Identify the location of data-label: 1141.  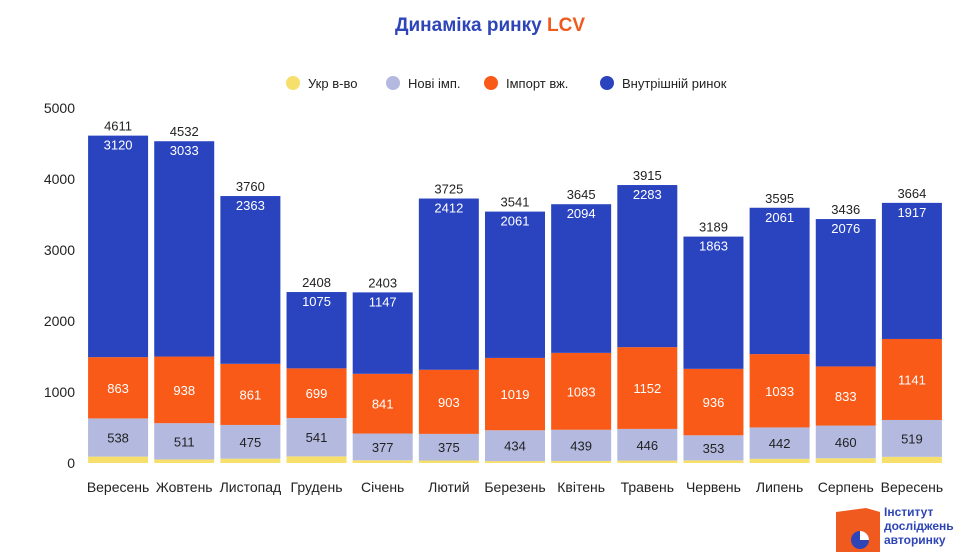
(912, 379).